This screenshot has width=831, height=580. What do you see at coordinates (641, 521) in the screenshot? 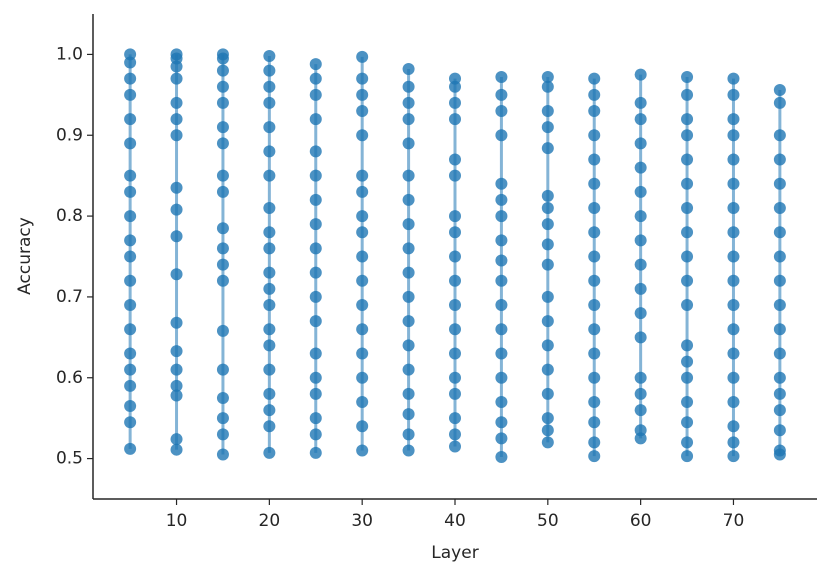
I see `x-tick-label: 60` at bounding box center [641, 521].